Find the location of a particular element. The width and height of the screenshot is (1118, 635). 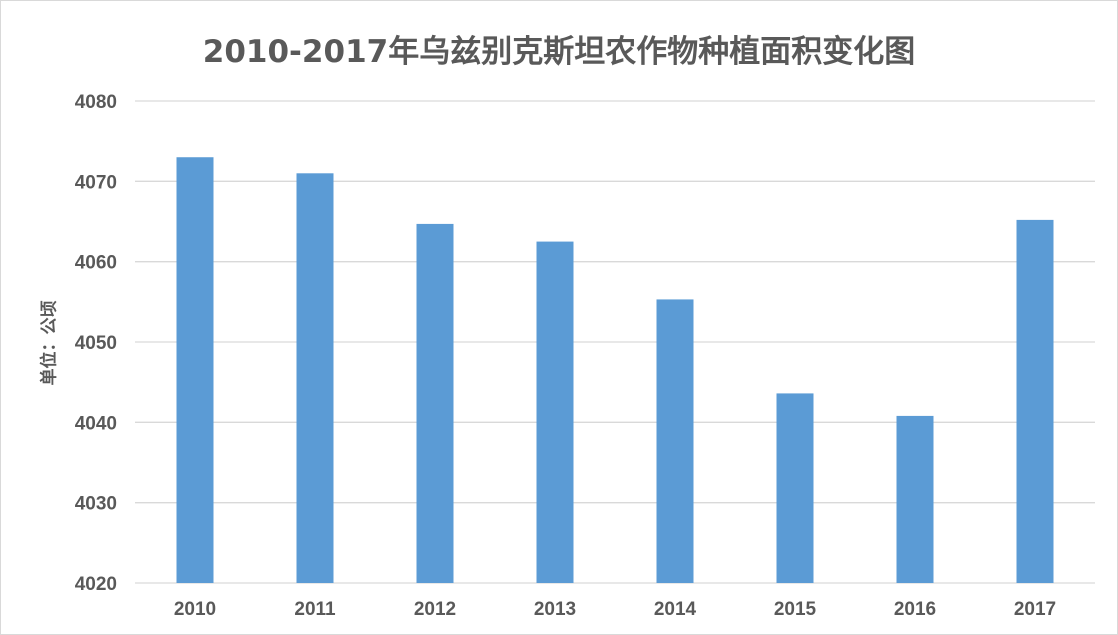

y-tick-label: 4030 is located at coordinates (96, 504).